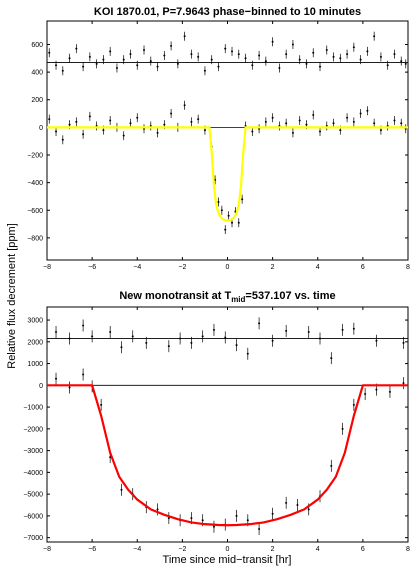 The image size is (415, 568). What do you see at coordinates (33, 408) in the screenshot?
I see `y-tick-label: −1000` at bounding box center [33, 408].